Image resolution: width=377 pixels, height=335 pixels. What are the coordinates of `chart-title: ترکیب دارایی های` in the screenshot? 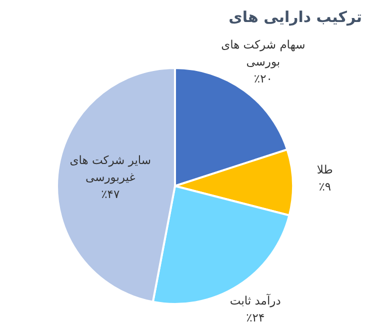 It's located at (295, 17).